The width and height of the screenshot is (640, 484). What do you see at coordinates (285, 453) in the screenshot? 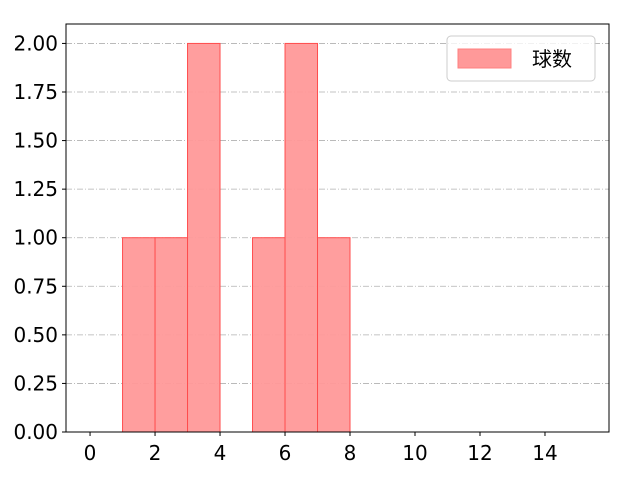
I see `x-tick-label: 6` at bounding box center [285, 453].